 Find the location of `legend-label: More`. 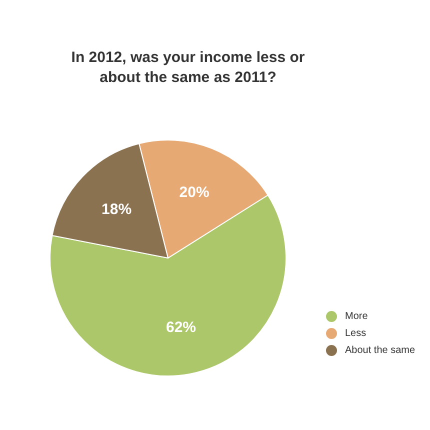

legend-label: More is located at coordinates (356, 316).